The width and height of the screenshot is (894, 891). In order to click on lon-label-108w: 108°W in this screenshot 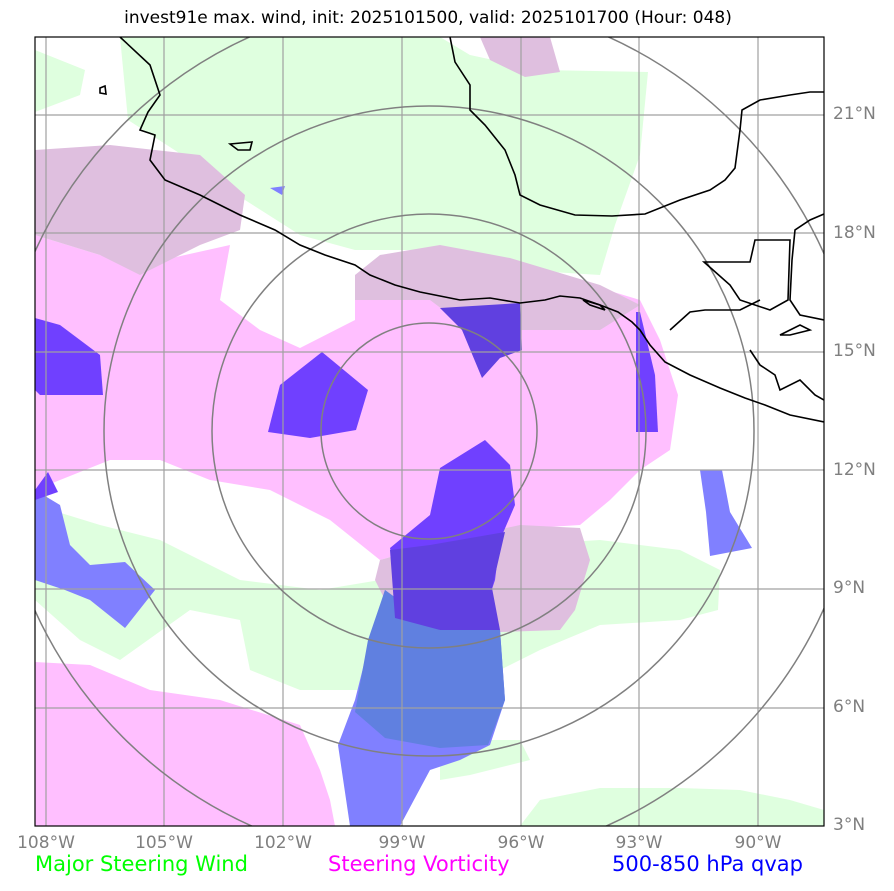, I will do `click(46, 843)`.